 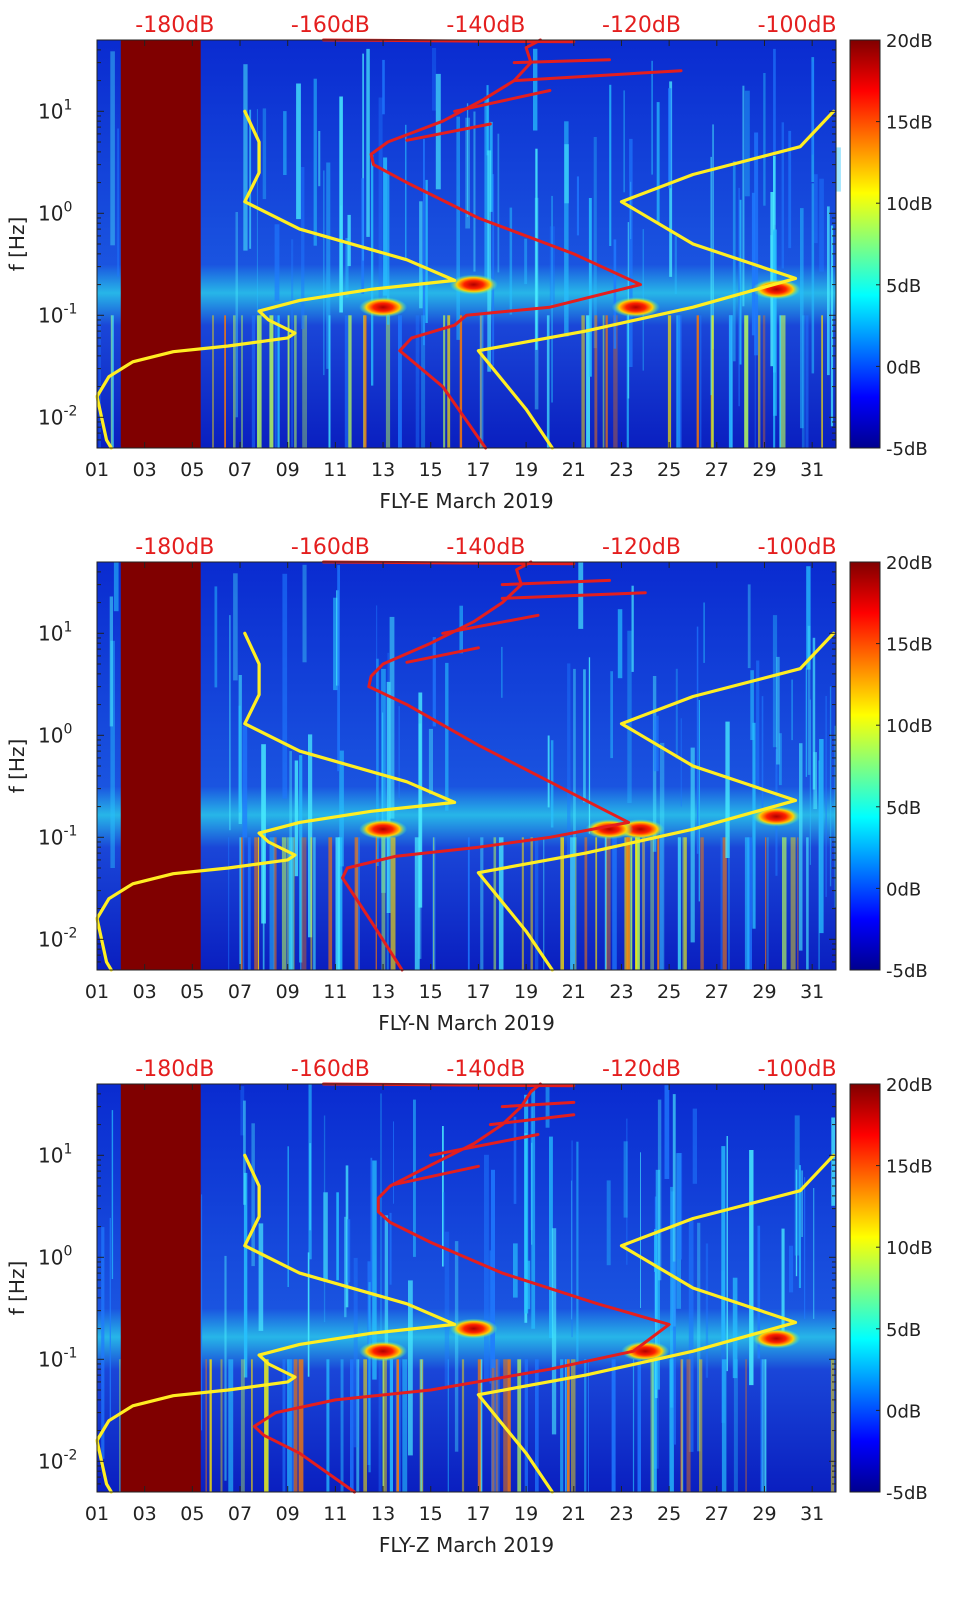 What do you see at coordinates (574, 1514) in the screenshot?
I see `x-tick-label: 21` at bounding box center [574, 1514].